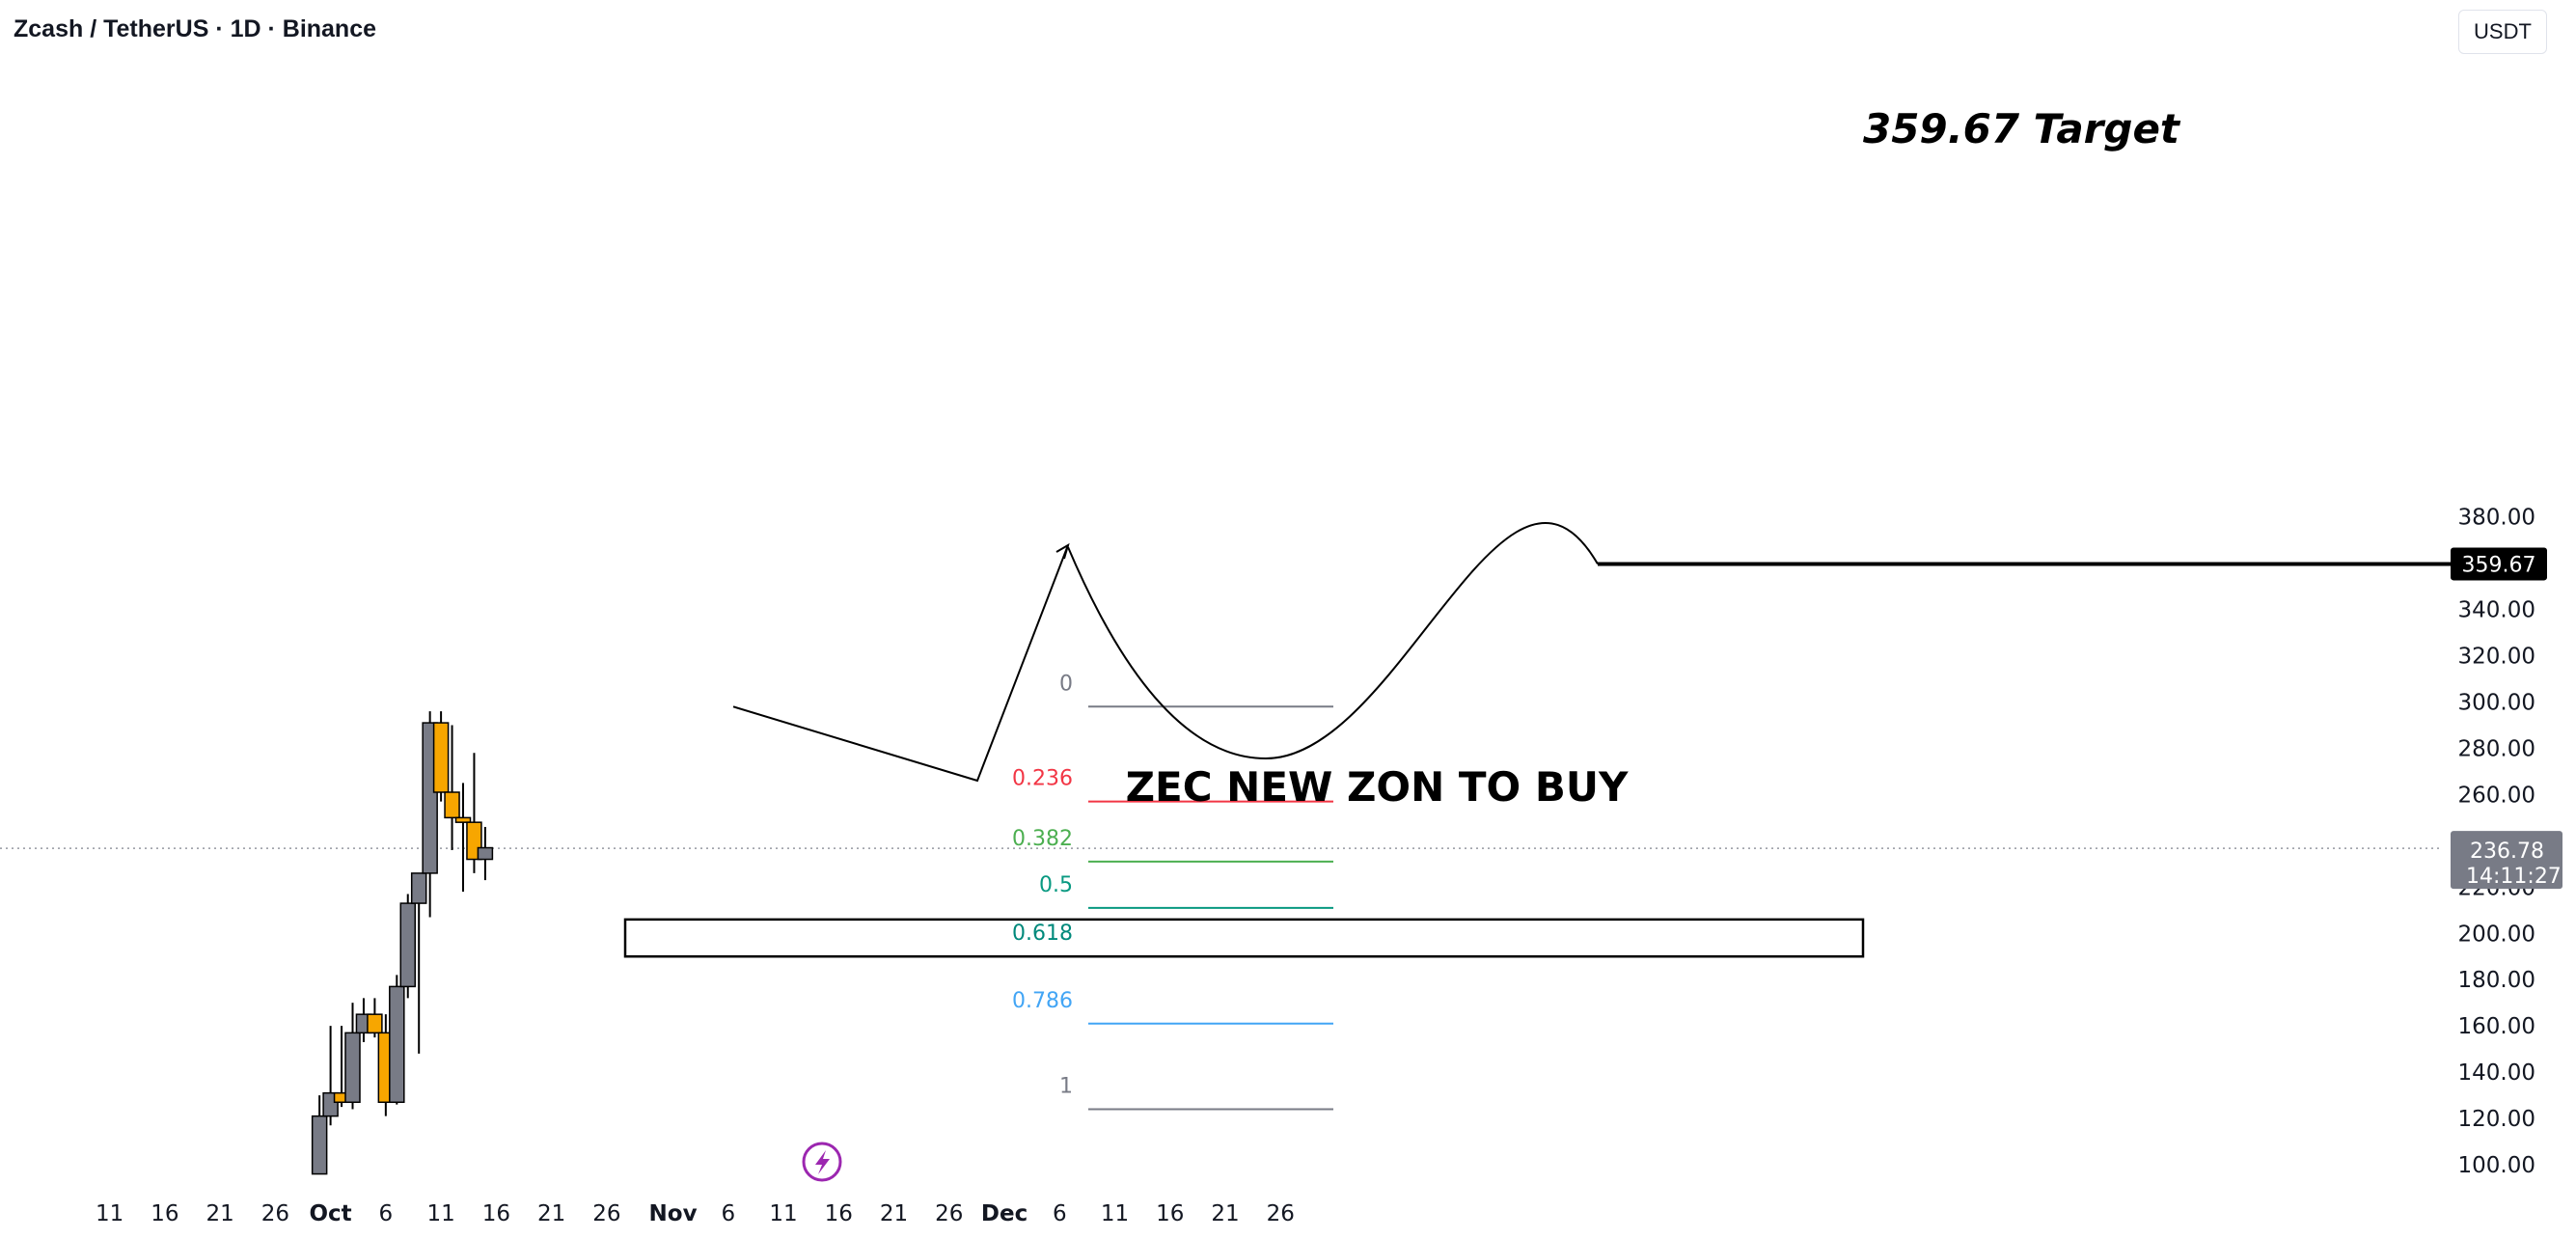  I want to click on target-price-value: 359.67, so click(2499, 565).